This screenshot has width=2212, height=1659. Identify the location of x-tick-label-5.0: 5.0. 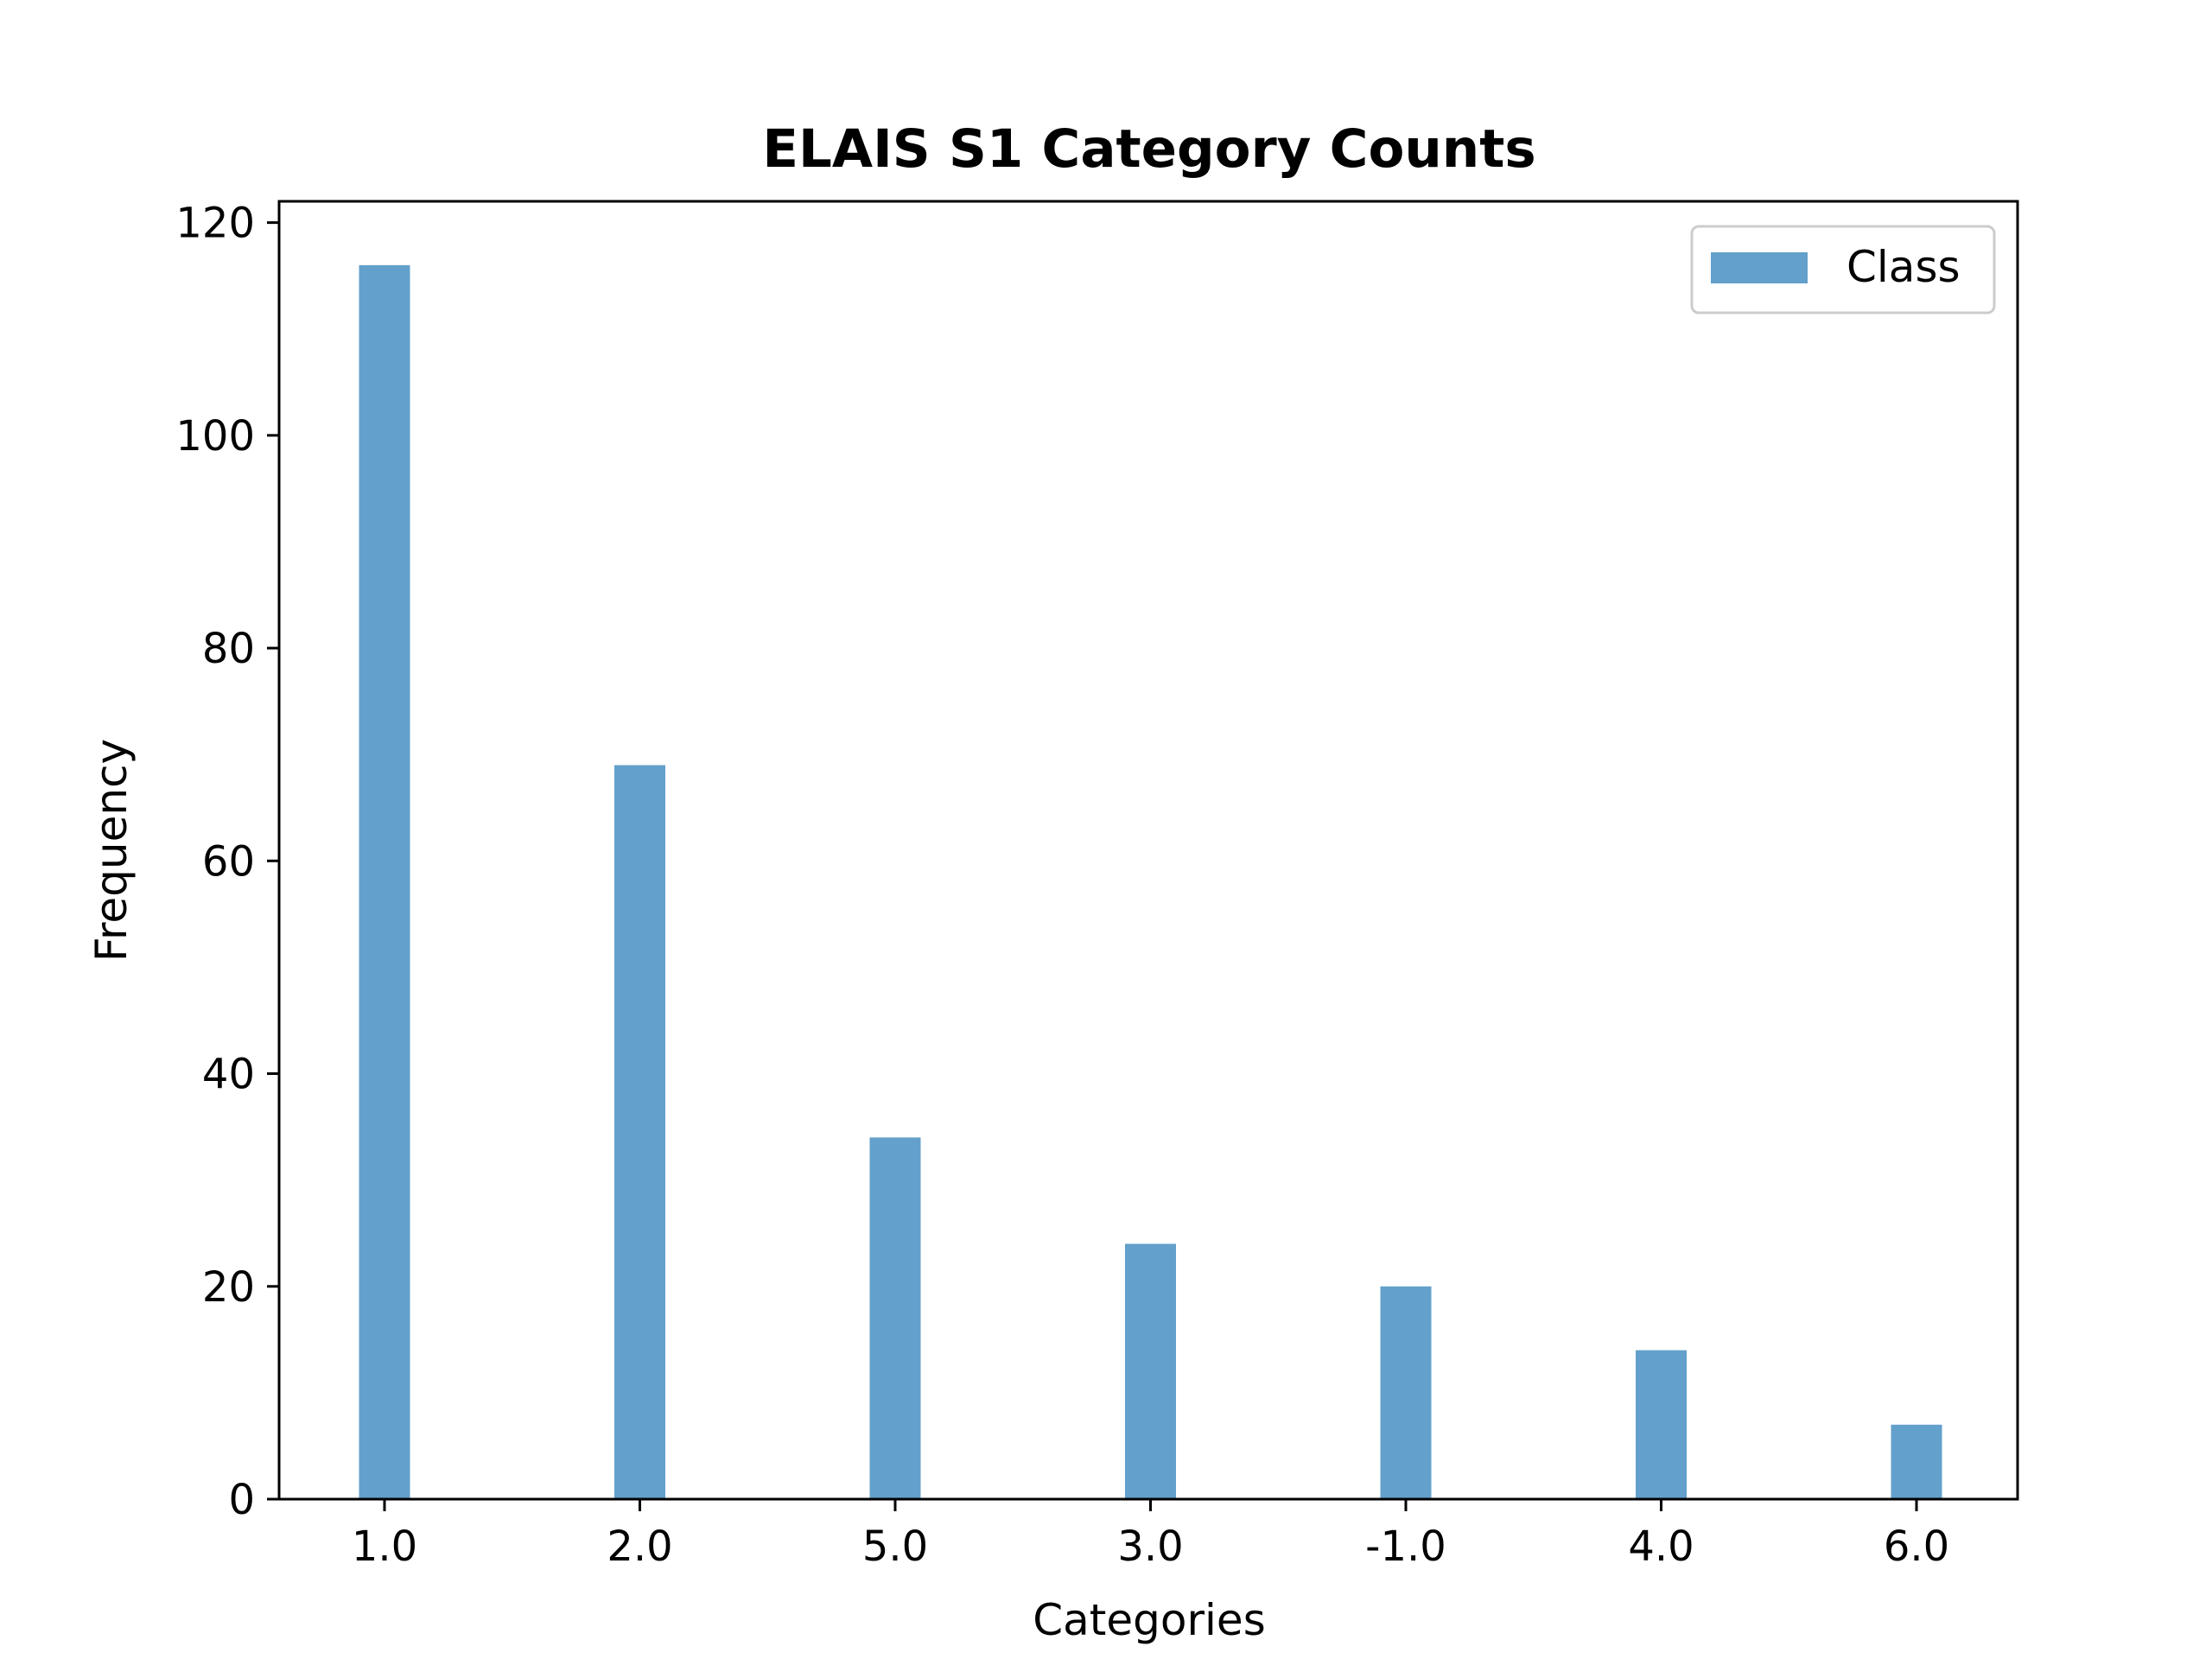
(895, 1546).